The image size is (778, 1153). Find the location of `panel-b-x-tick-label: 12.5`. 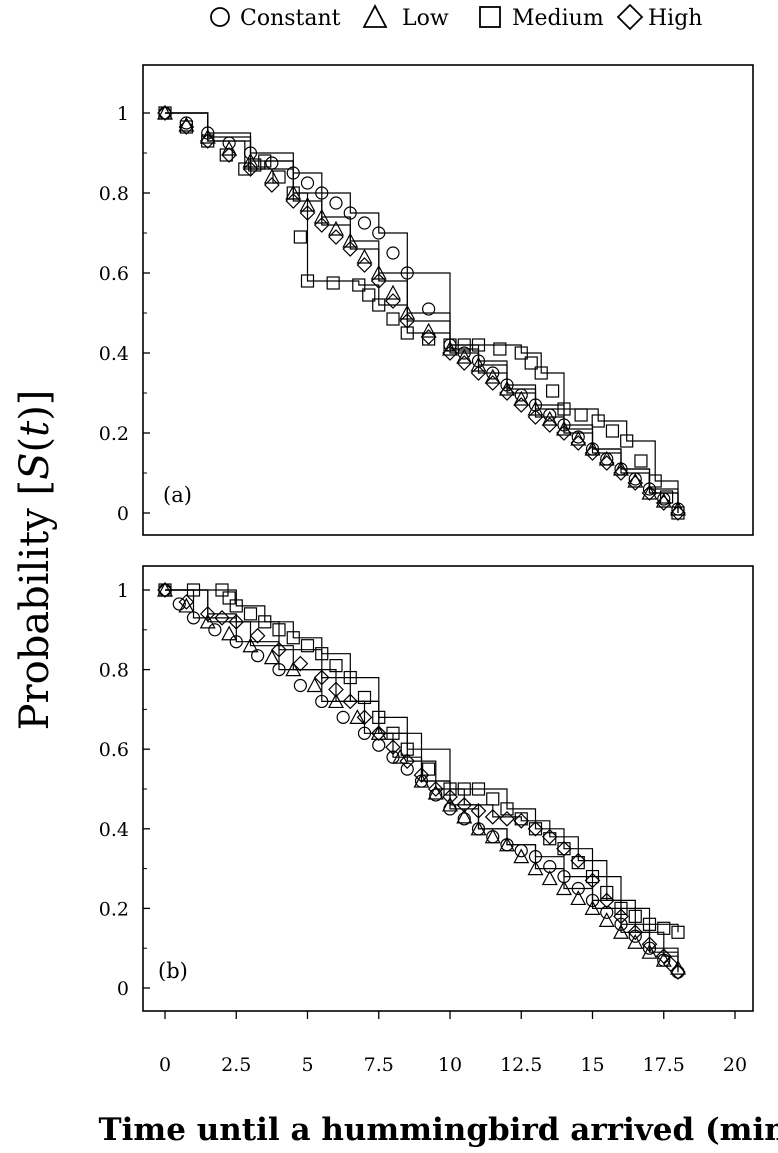

panel-b-x-tick-label: 12.5 is located at coordinates (521, 1065).